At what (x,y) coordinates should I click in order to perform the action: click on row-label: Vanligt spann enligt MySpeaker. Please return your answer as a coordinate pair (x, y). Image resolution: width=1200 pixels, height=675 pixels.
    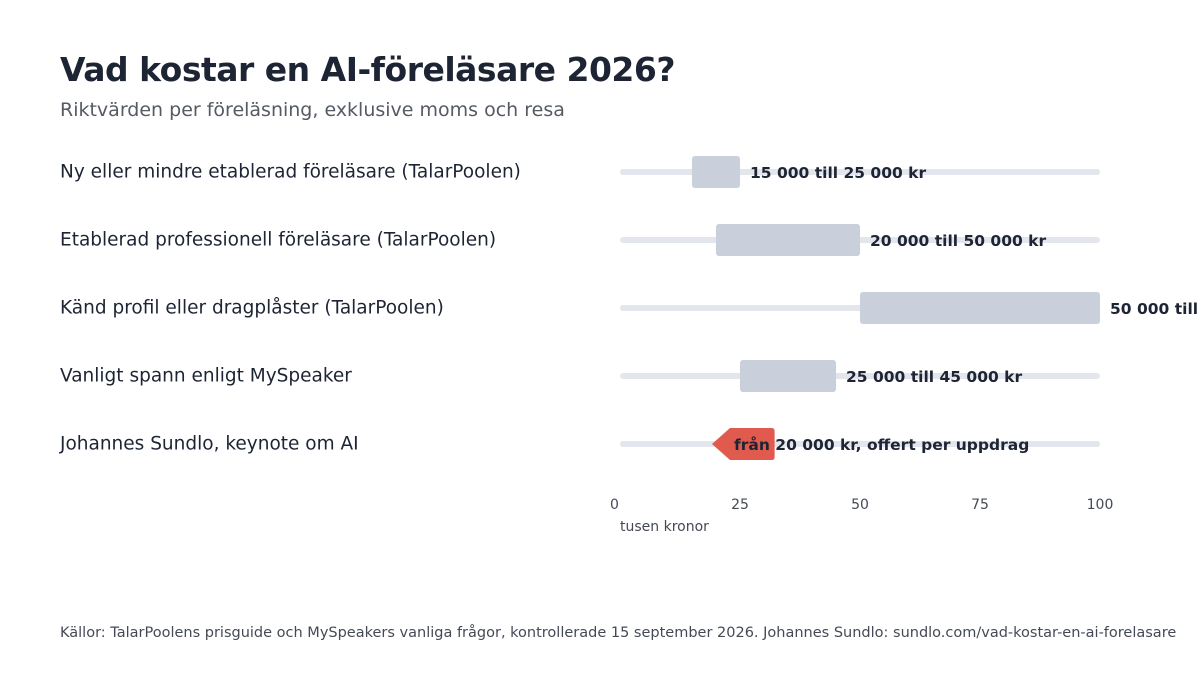
    Looking at the image, I should click on (206, 376).